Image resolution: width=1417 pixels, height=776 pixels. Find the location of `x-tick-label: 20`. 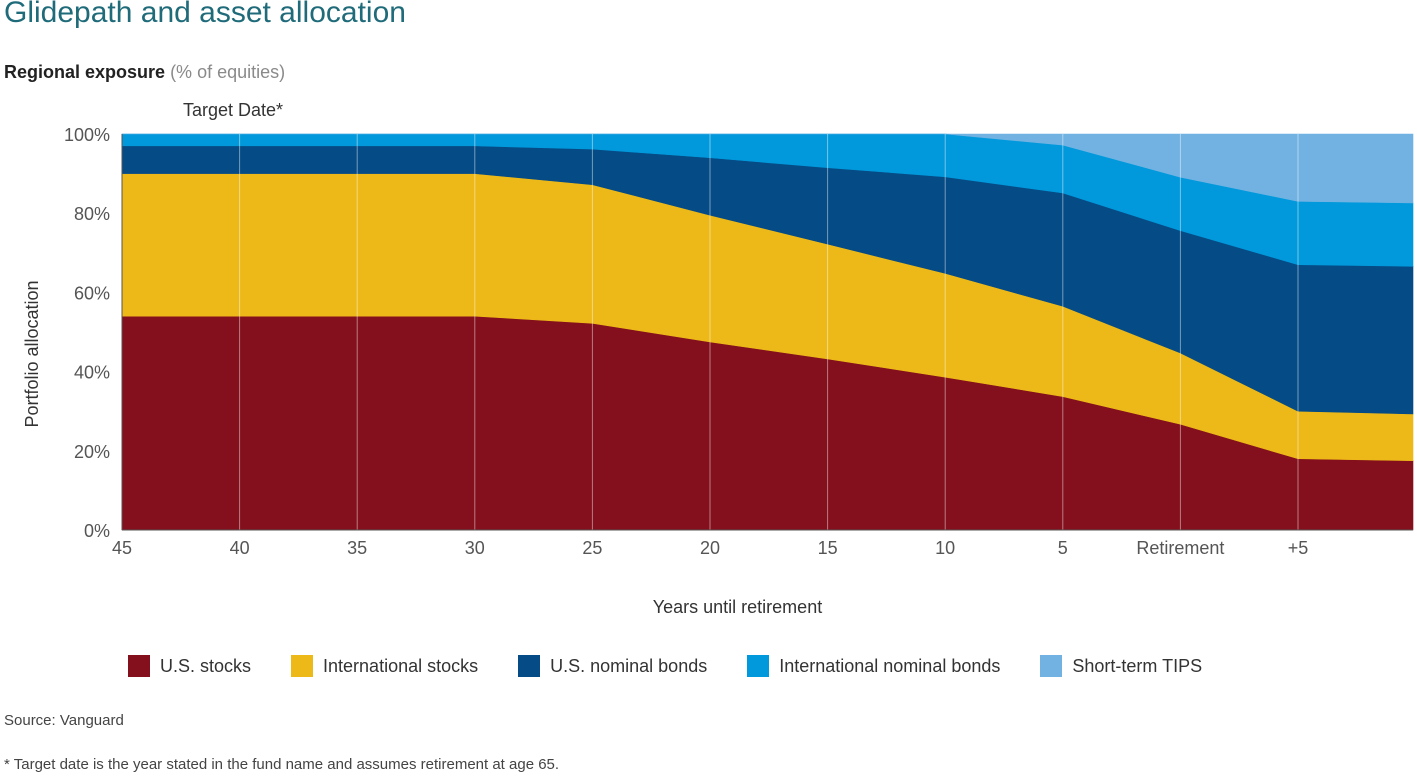

x-tick-label: 20 is located at coordinates (710, 548).